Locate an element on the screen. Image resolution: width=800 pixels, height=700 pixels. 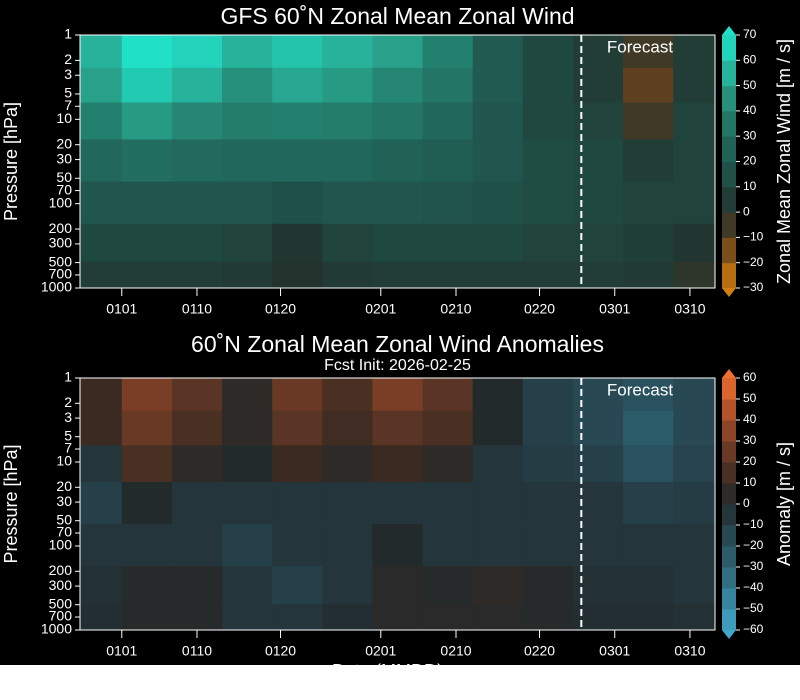
colorbar-tick-label: −40 is located at coordinates (753, 587).